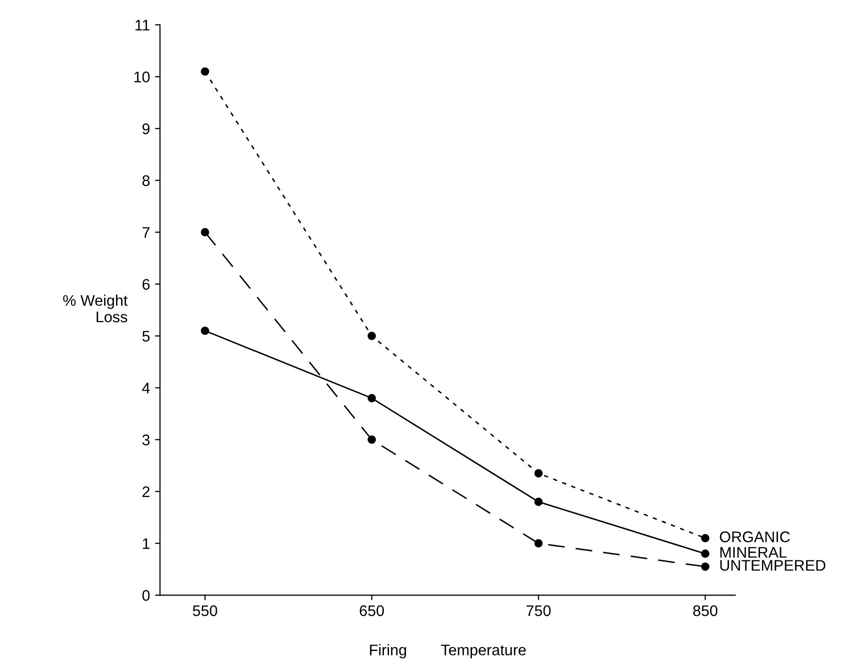 The width and height of the screenshot is (851, 671). Describe the element at coordinates (146, 595) in the screenshot. I see `y-tick-label: 0` at that location.